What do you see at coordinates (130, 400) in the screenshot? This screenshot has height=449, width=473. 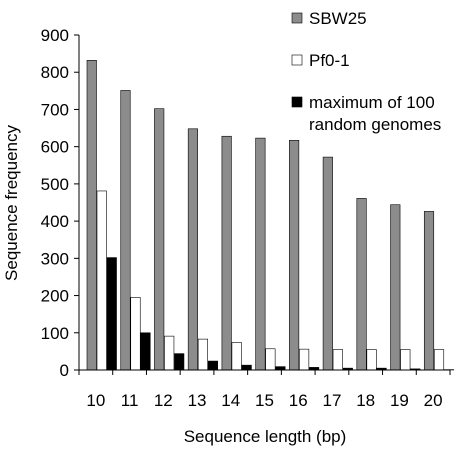 I see `x-tick-label: 11` at bounding box center [130, 400].